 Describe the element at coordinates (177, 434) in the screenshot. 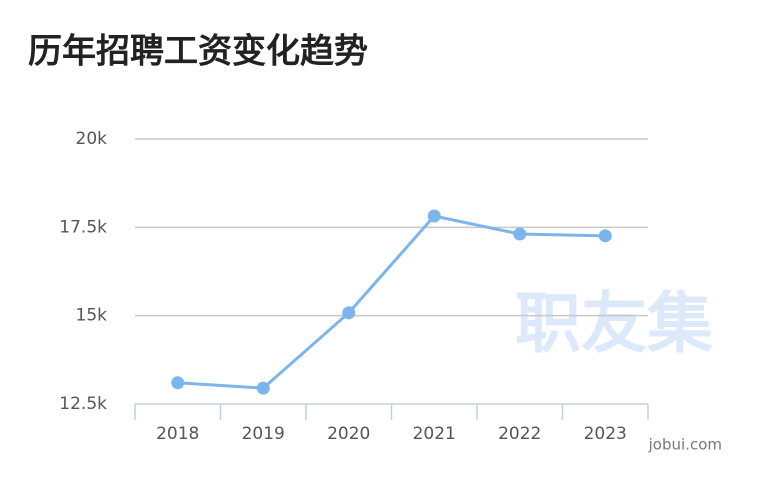

I see `x-tick-label: 2018` at that location.